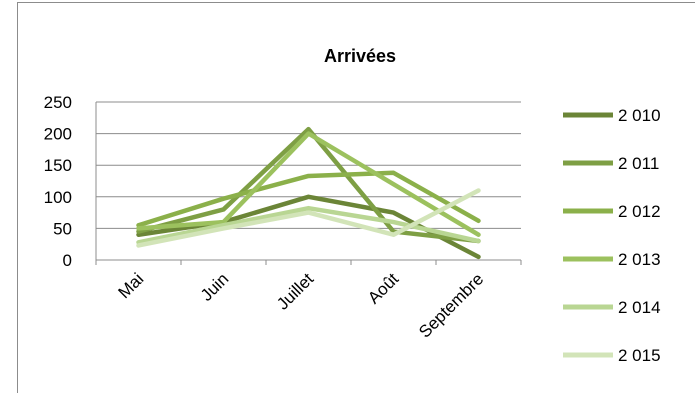  I want to click on legend-label: 2 012, so click(639, 211).